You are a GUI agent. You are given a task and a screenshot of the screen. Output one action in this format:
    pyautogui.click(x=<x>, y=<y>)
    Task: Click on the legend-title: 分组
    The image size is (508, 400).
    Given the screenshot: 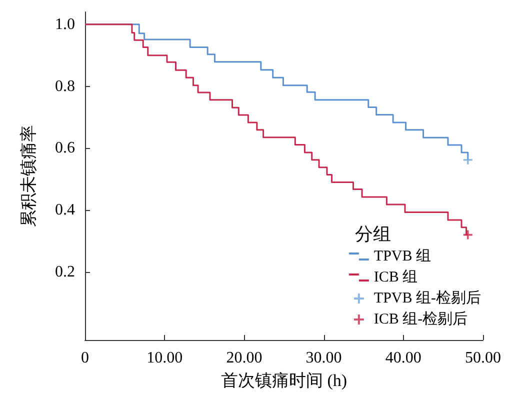 What is the action you would take?
    pyautogui.click(x=373, y=234)
    